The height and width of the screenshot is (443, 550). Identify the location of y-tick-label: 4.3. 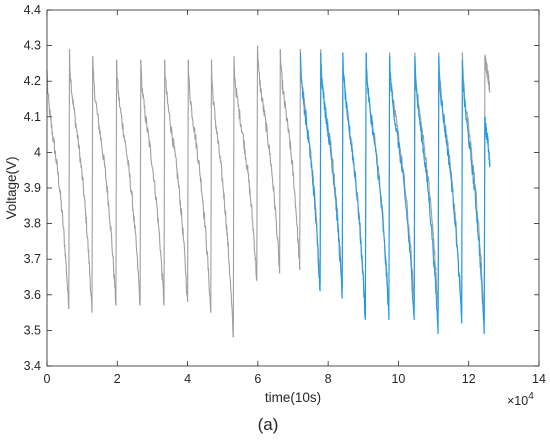
(32, 46).